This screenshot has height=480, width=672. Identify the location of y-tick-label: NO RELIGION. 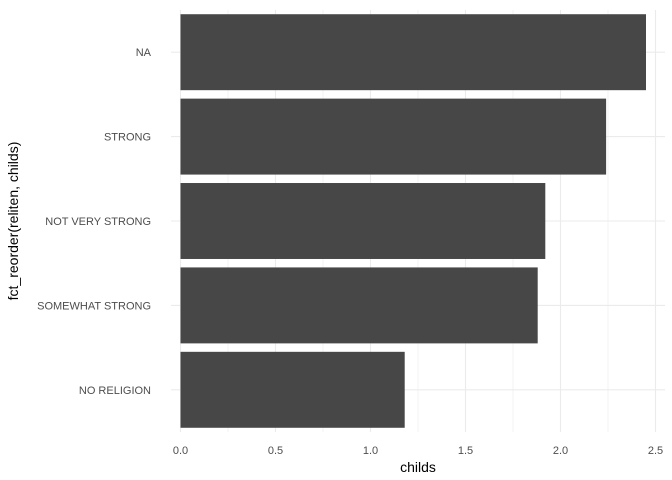
(115, 391).